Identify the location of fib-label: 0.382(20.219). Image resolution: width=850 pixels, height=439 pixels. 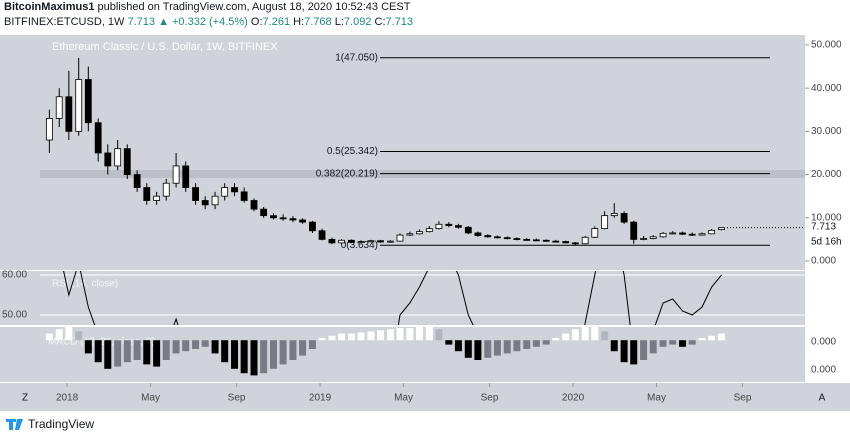
(347, 173).